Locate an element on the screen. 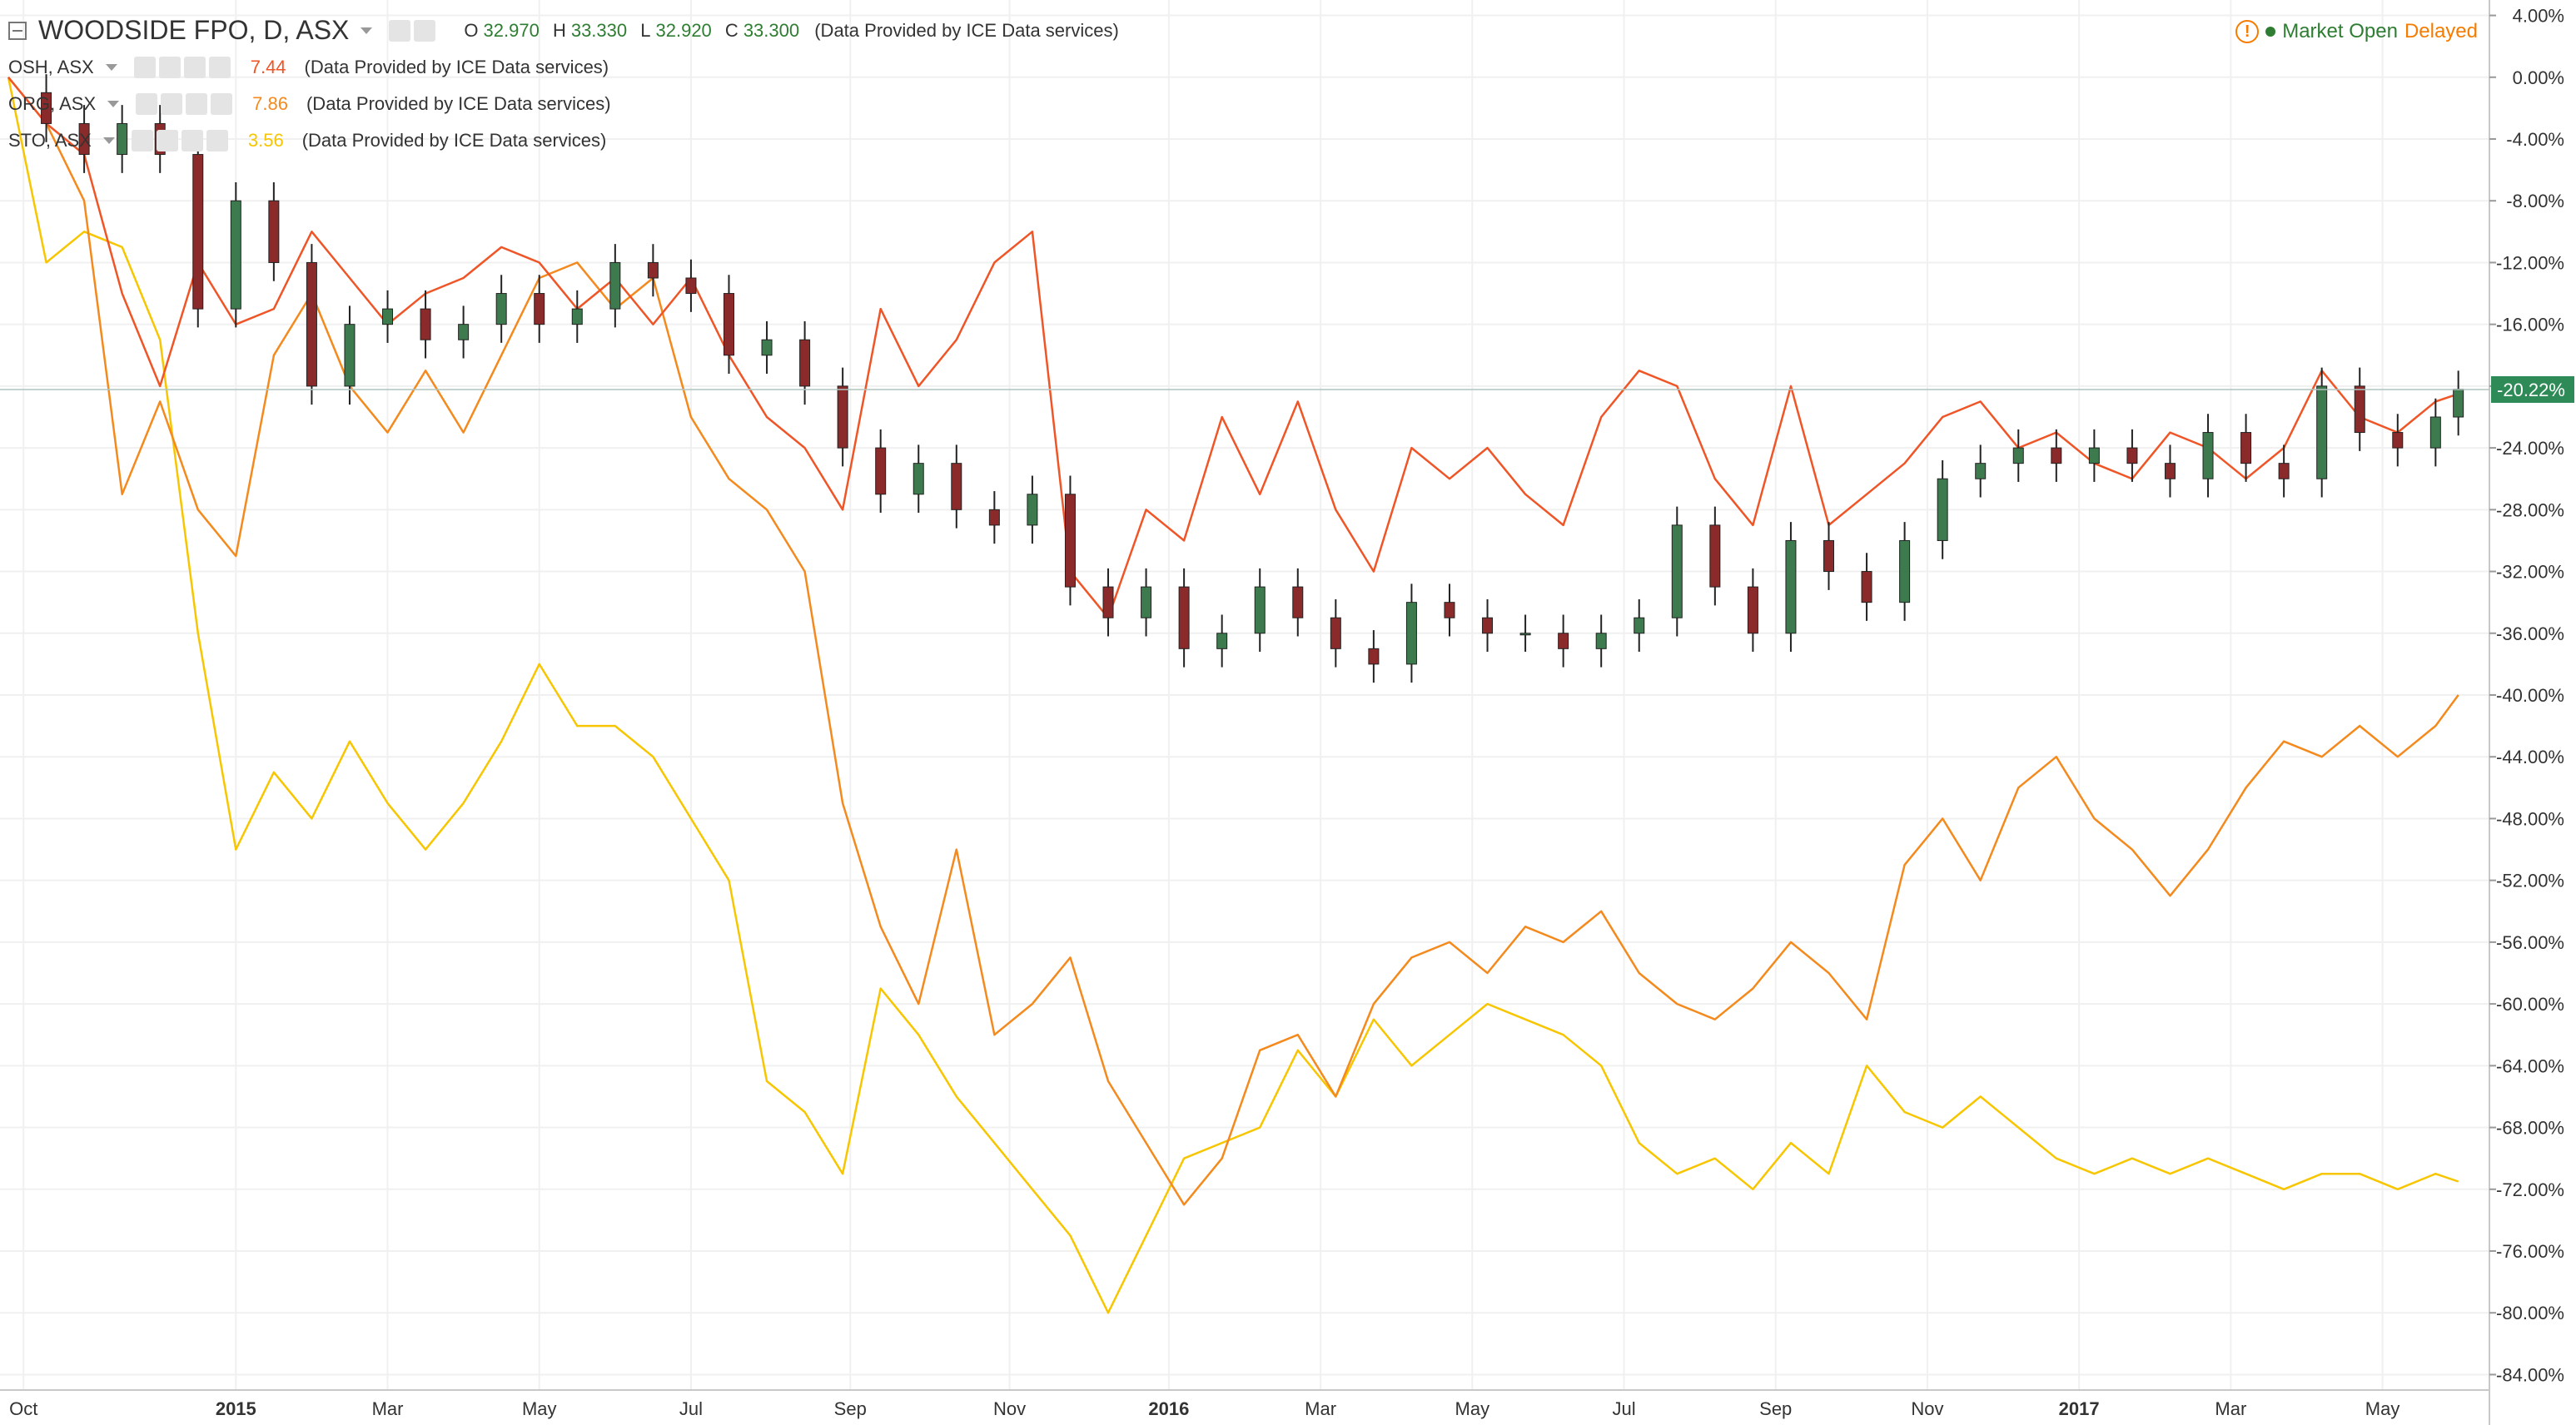 The image size is (2576, 1425). osh-symbol-label: OSH, ASX is located at coordinates (51, 67).